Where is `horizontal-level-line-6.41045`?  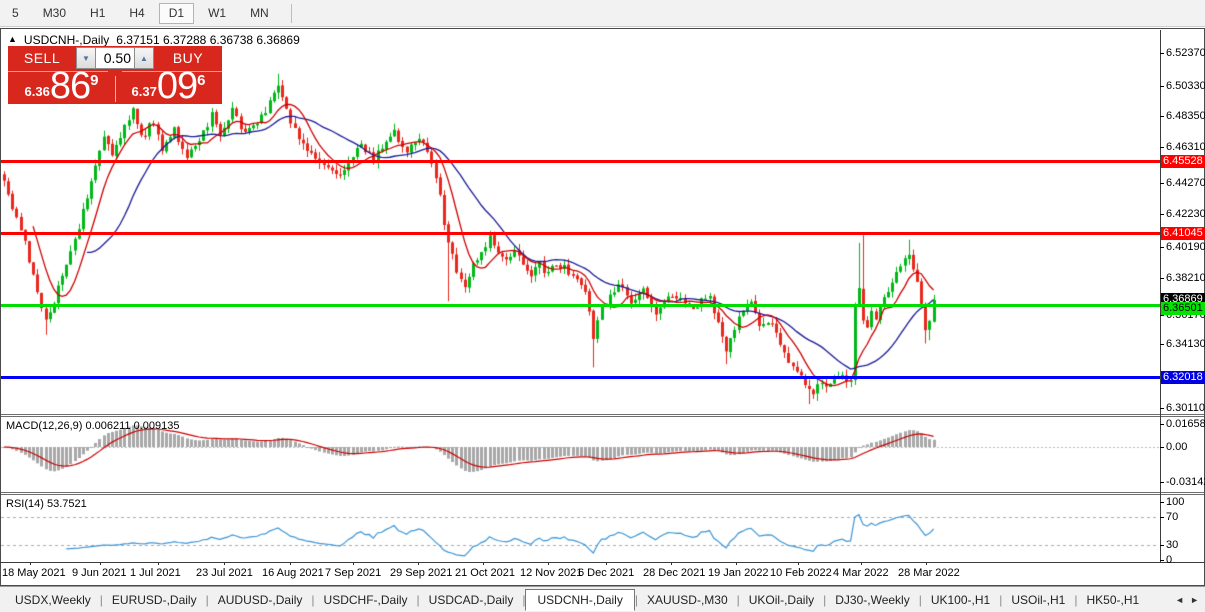 horizontal-level-line-6.41045 is located at coordinates (580, 233).